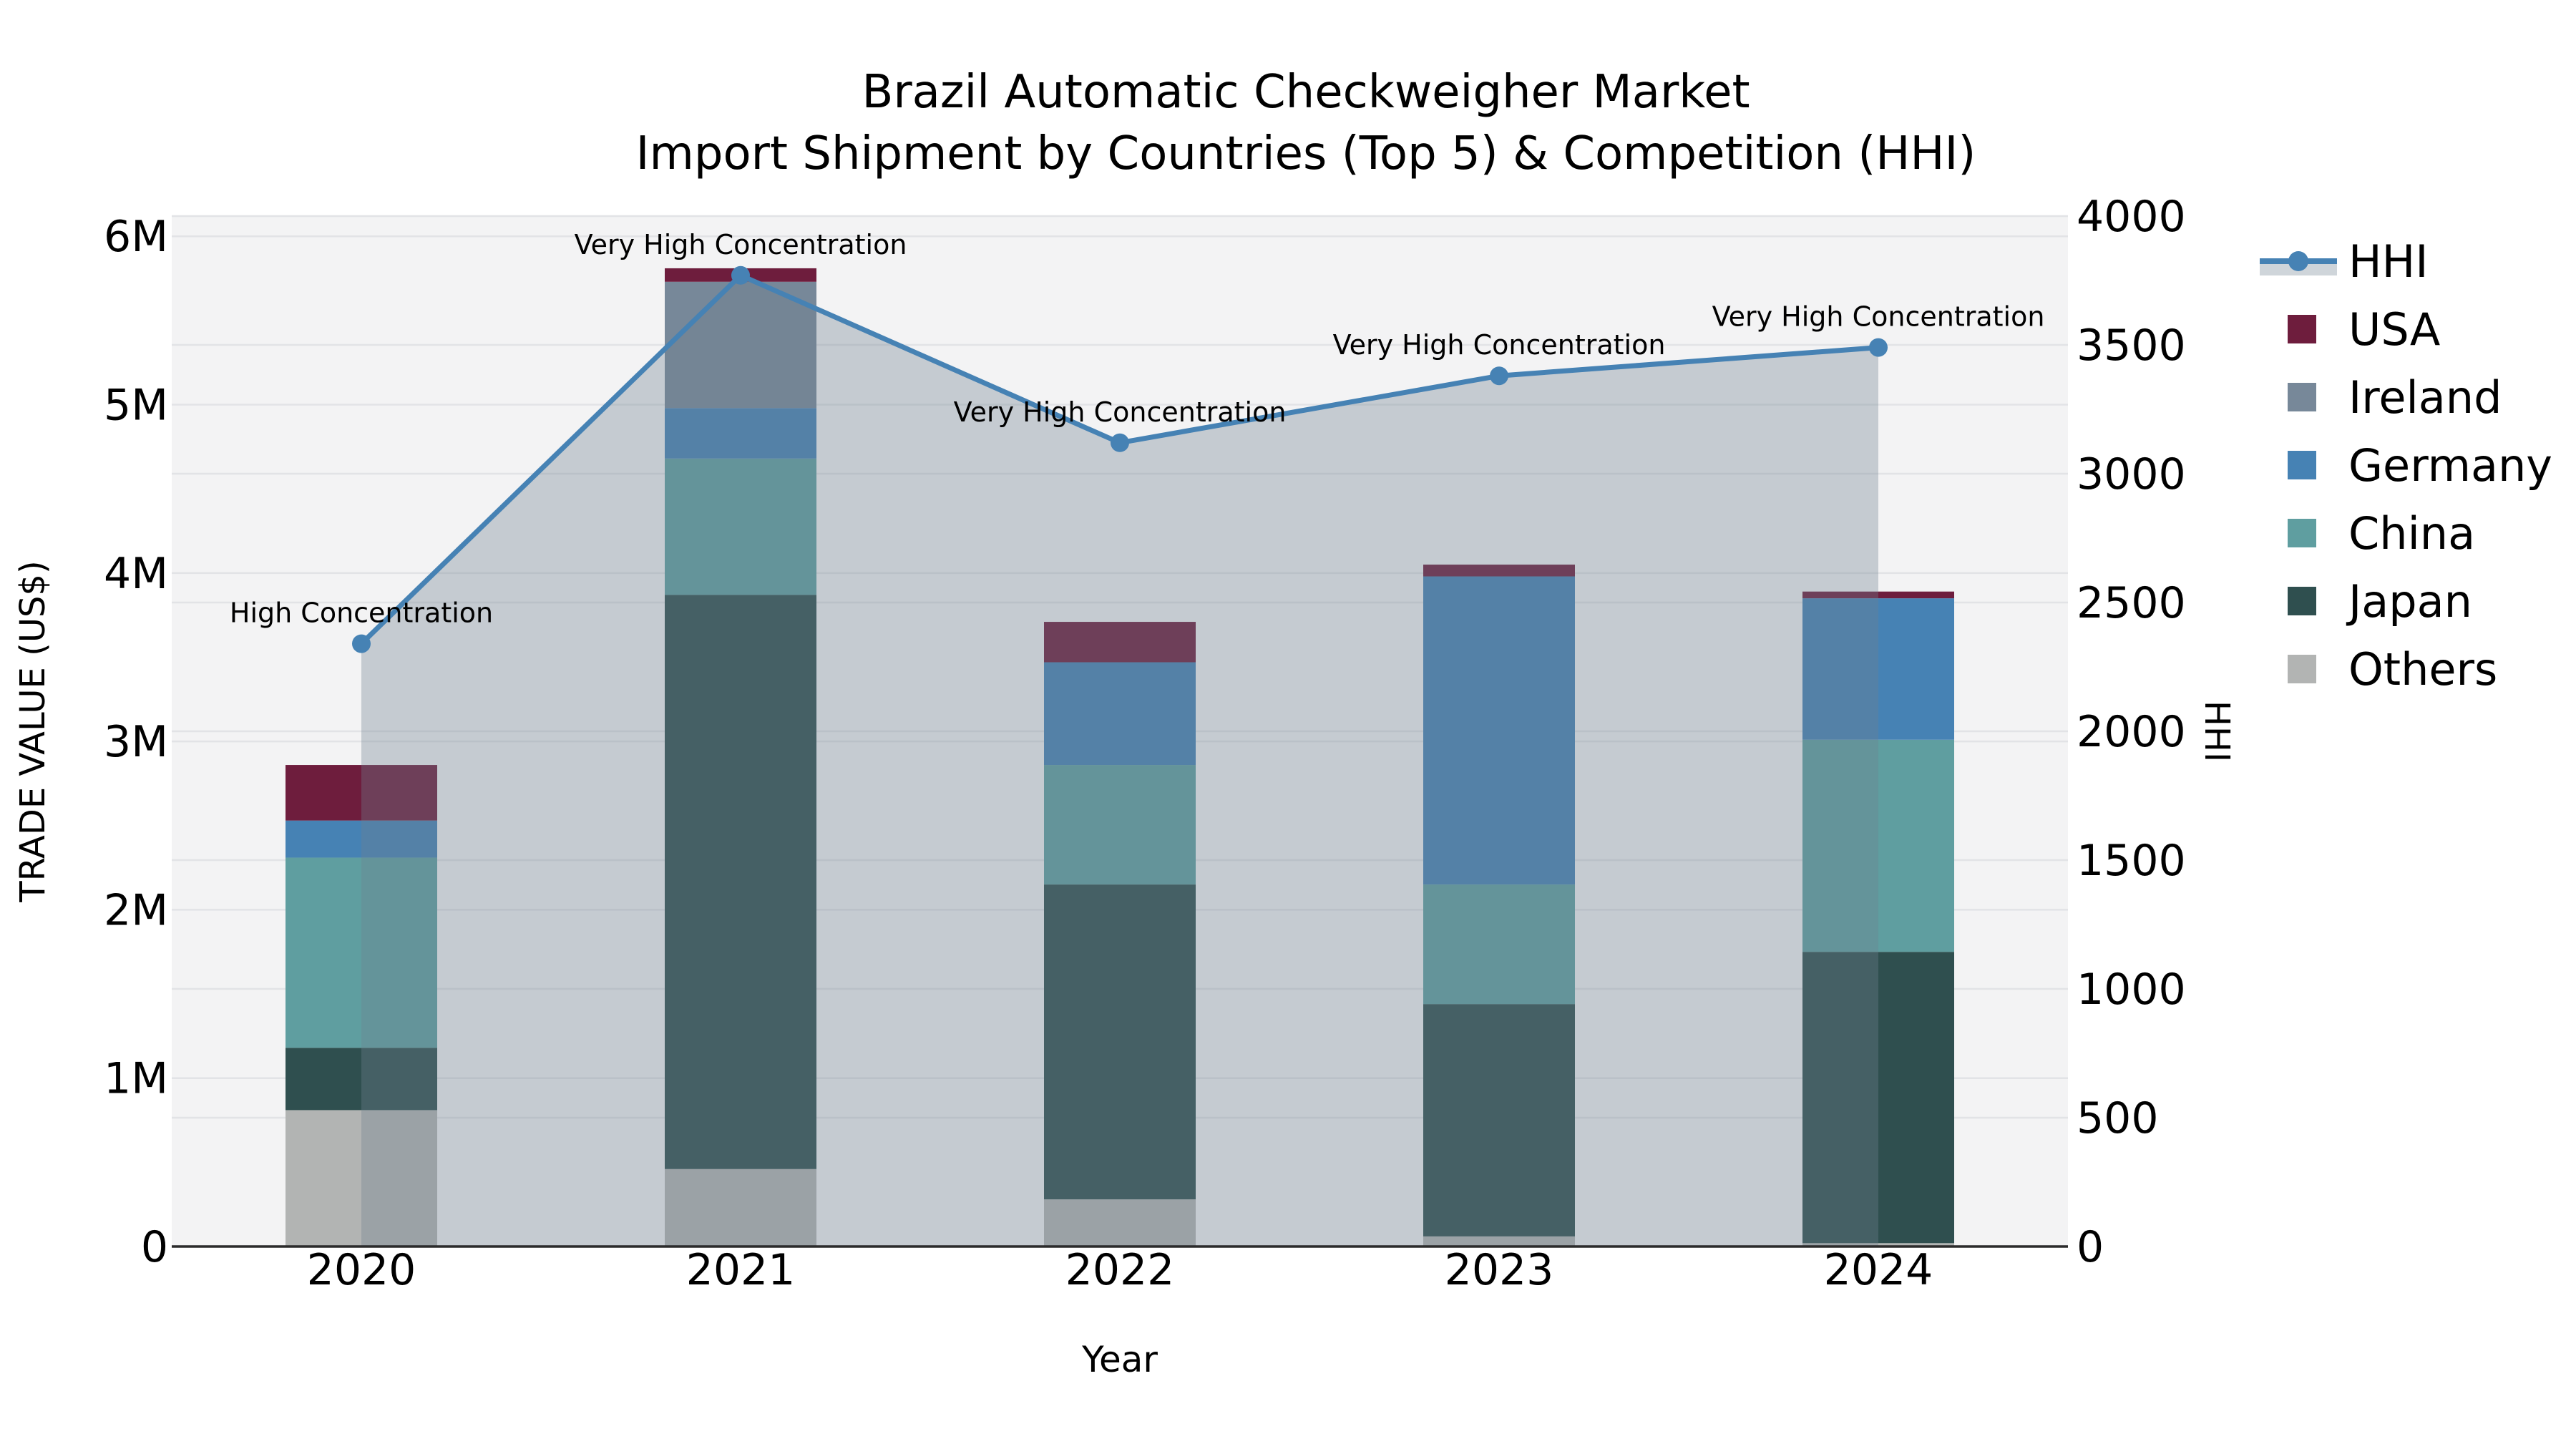 The width and height of the screenshot is (2576, 1449). I want to click on left-tick-0: 0, so click(154, 1247).